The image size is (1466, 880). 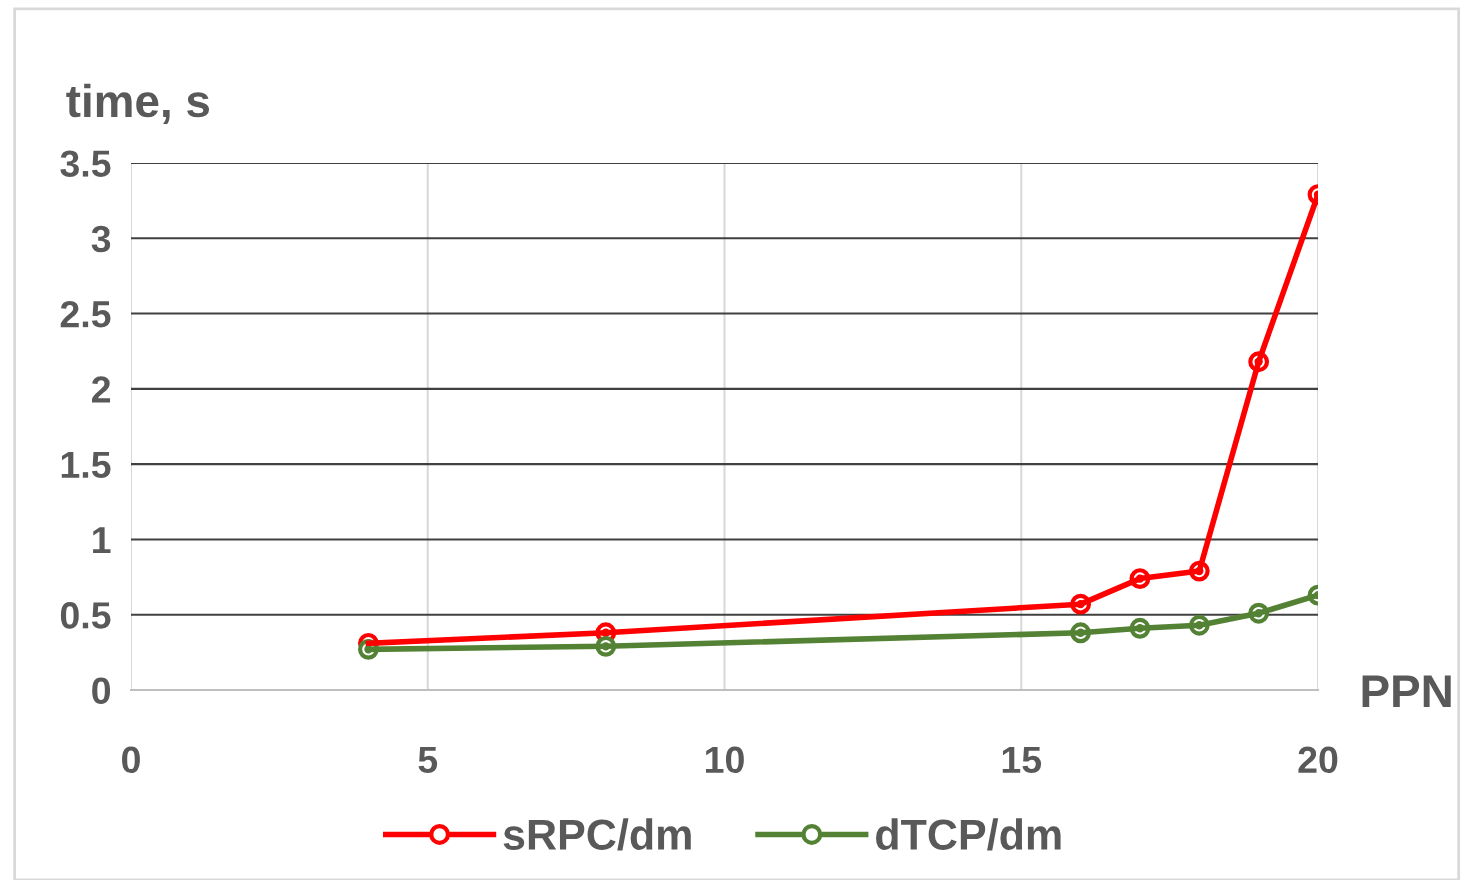 What do you see at coordinates (101, 389) in the screenshot?
I see `y-tick-label: 2` at bounding box center [101, 389].